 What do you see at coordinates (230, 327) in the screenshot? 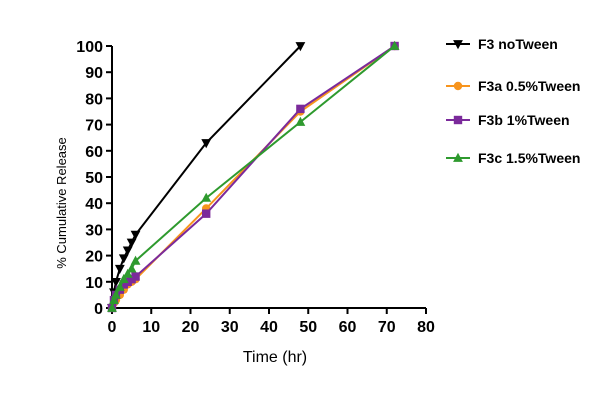
I see `x-tick-label: 30` at bounding box center [230, 327].